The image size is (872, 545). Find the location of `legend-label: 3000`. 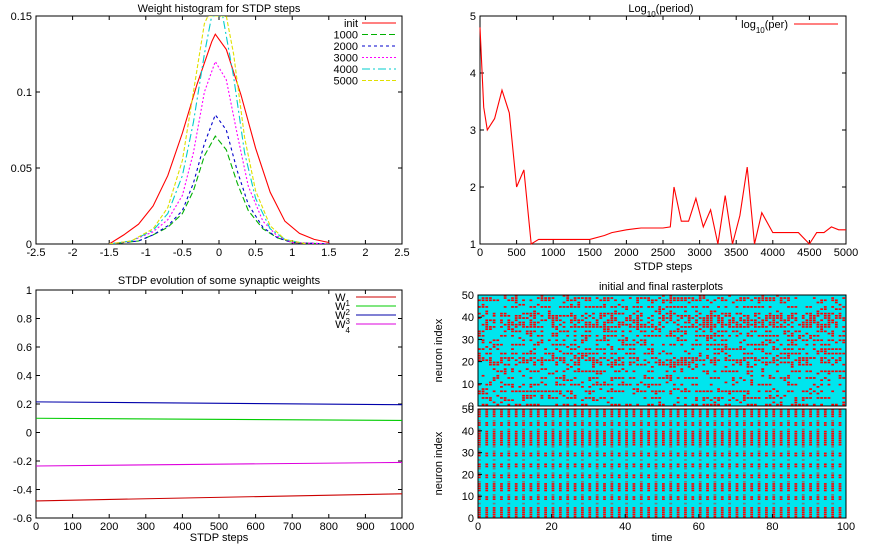

legend-label: 3000 is located at coordinates (346, 59).